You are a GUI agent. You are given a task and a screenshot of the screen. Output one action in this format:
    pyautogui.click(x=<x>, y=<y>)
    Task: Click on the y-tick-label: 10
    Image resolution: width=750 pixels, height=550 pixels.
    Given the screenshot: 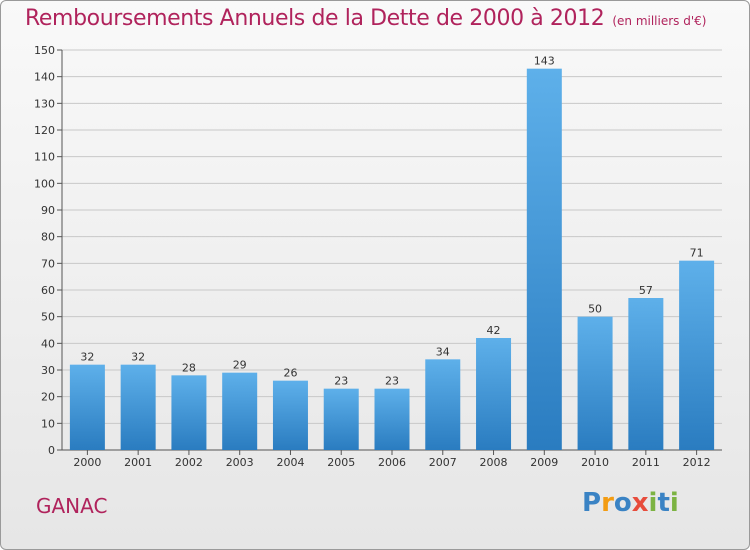 What is the action you would take?
    pyautogui.click(x=48, y=423)
    